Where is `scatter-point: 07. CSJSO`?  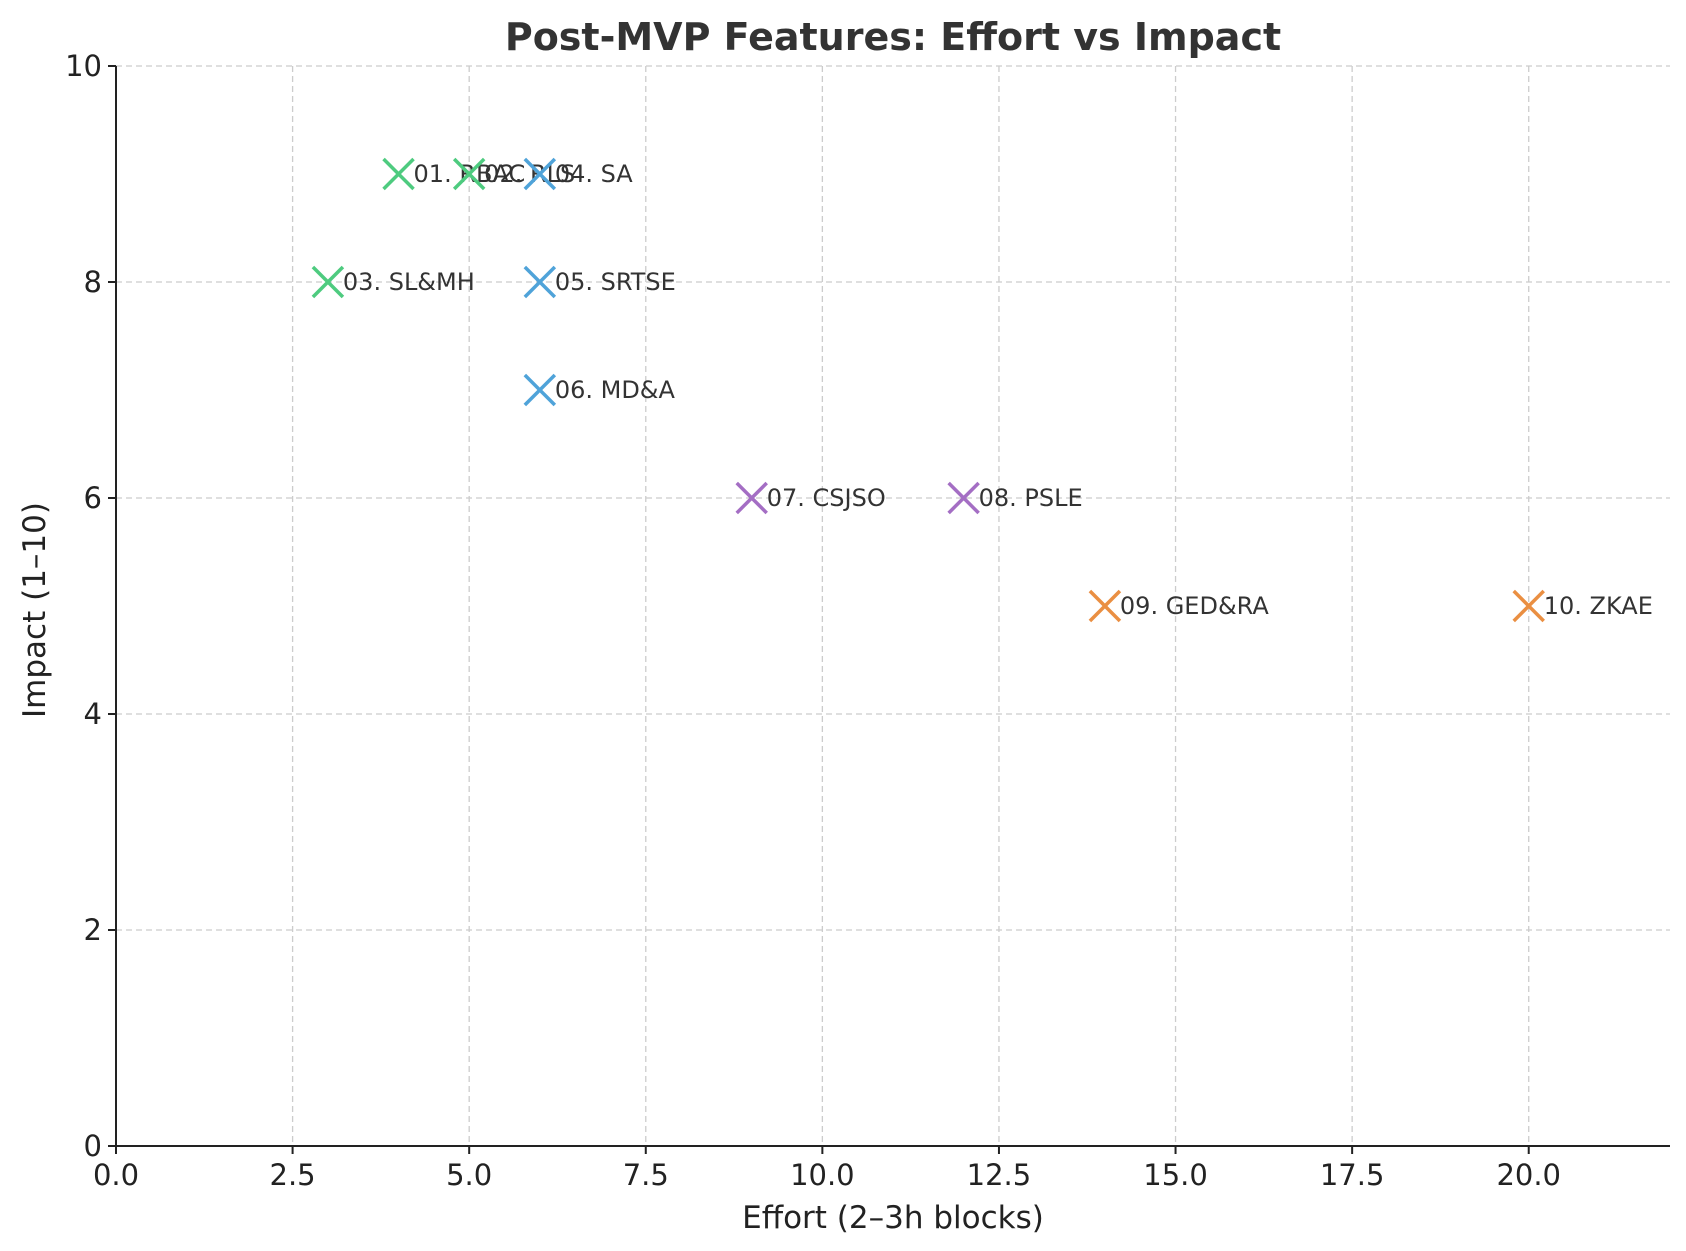
scatter-point: 07. CSJSO is located at coordinates (810, 498).